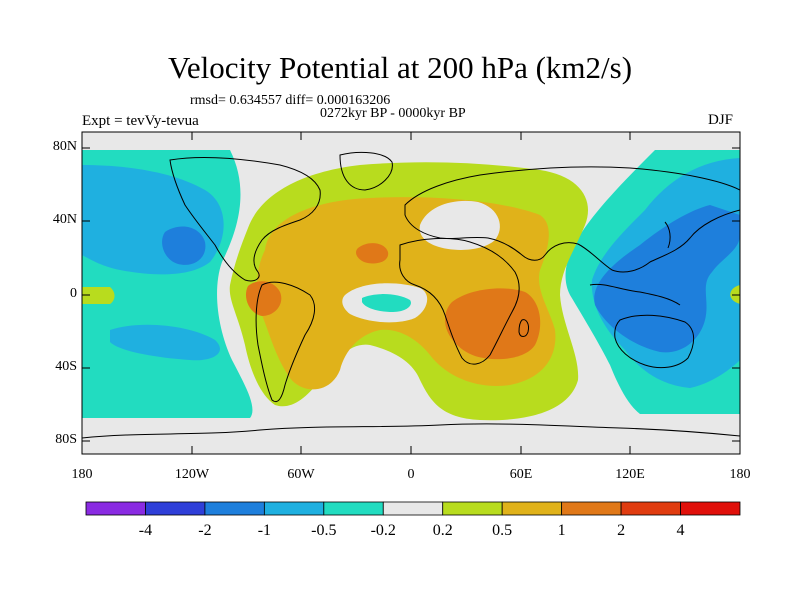 The image size is (800, 600). What do you see at coordinates (393, 113) in the screenshot?
I see `period-text: 0272kyr BP - 0000kyr BP` at bounding box center [393, 113].